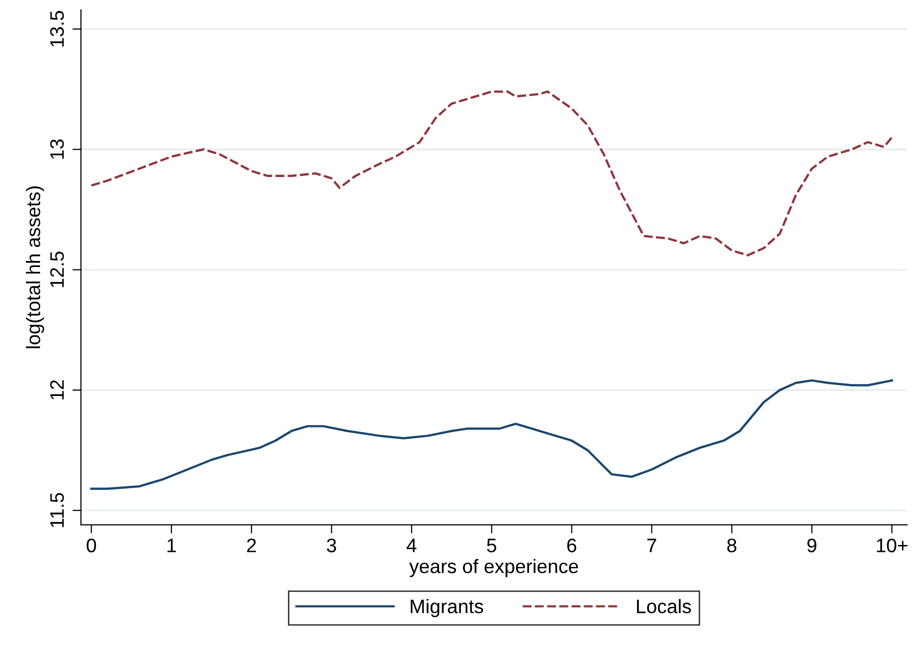  What do you see at coordinates (57, 270) in the screenshot?
I see `y-tick-label: 12.5` at bounding box center [57, 270].